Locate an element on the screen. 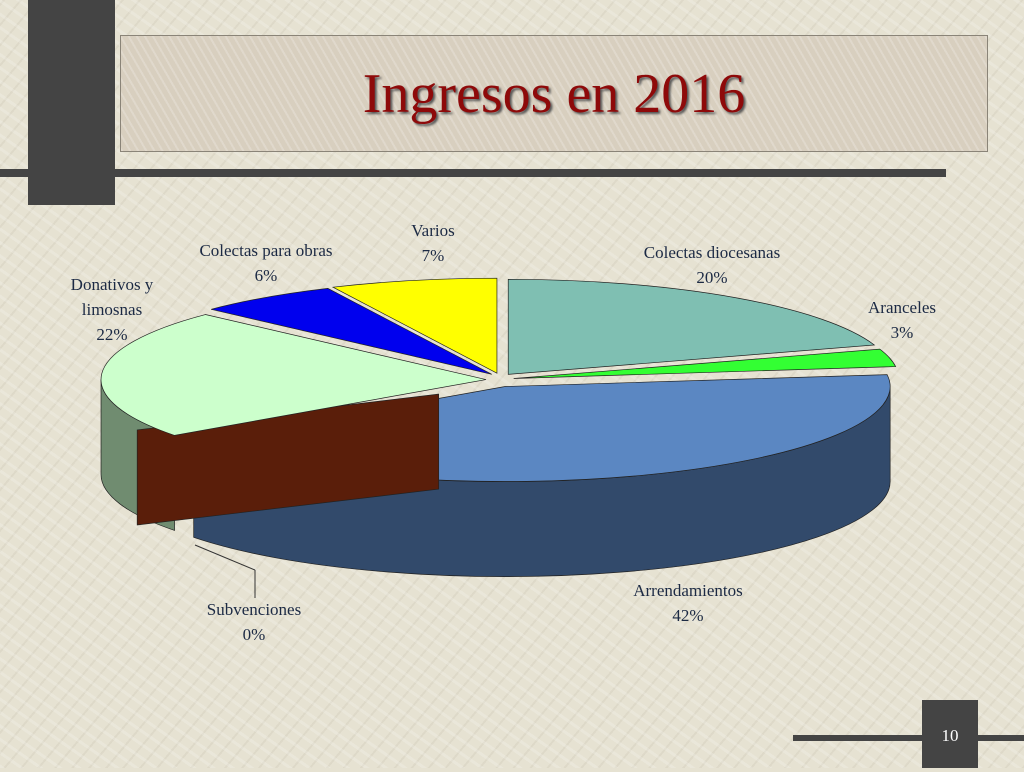 The height and width of the screenshot is (772, 1024). value-label: 20% is located at coordinates (712, 277).